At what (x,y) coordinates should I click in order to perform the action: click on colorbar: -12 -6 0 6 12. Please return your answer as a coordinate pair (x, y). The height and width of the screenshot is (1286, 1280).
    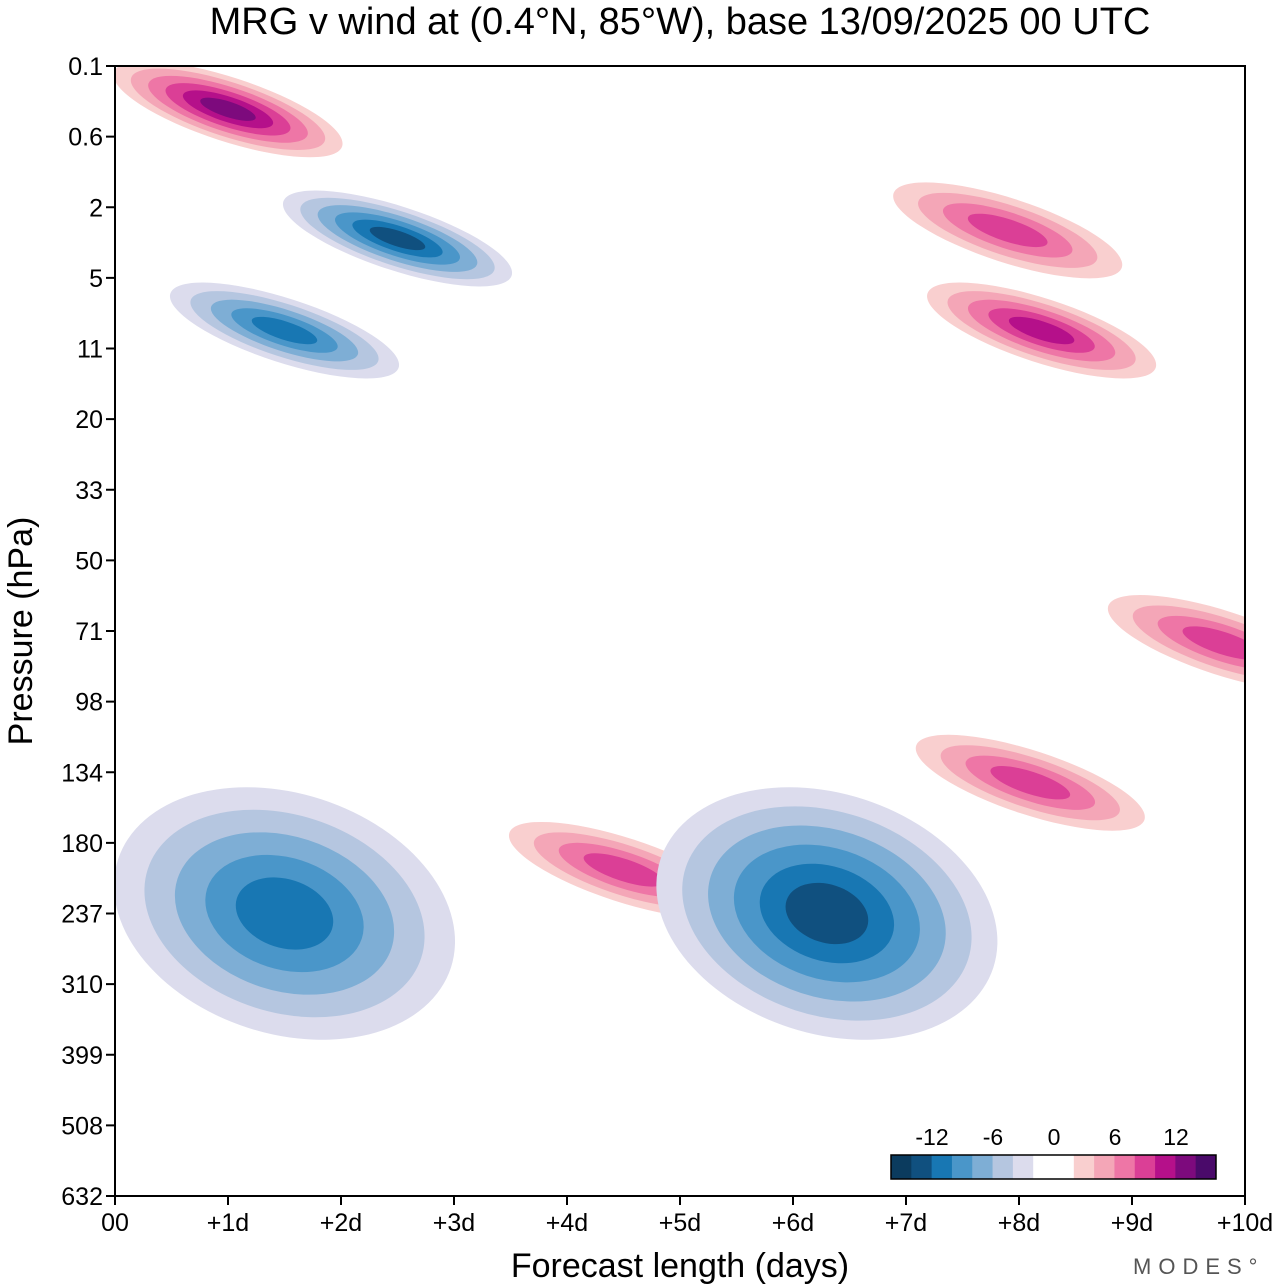
    Looking at the image, I should click on (1053, 1152).